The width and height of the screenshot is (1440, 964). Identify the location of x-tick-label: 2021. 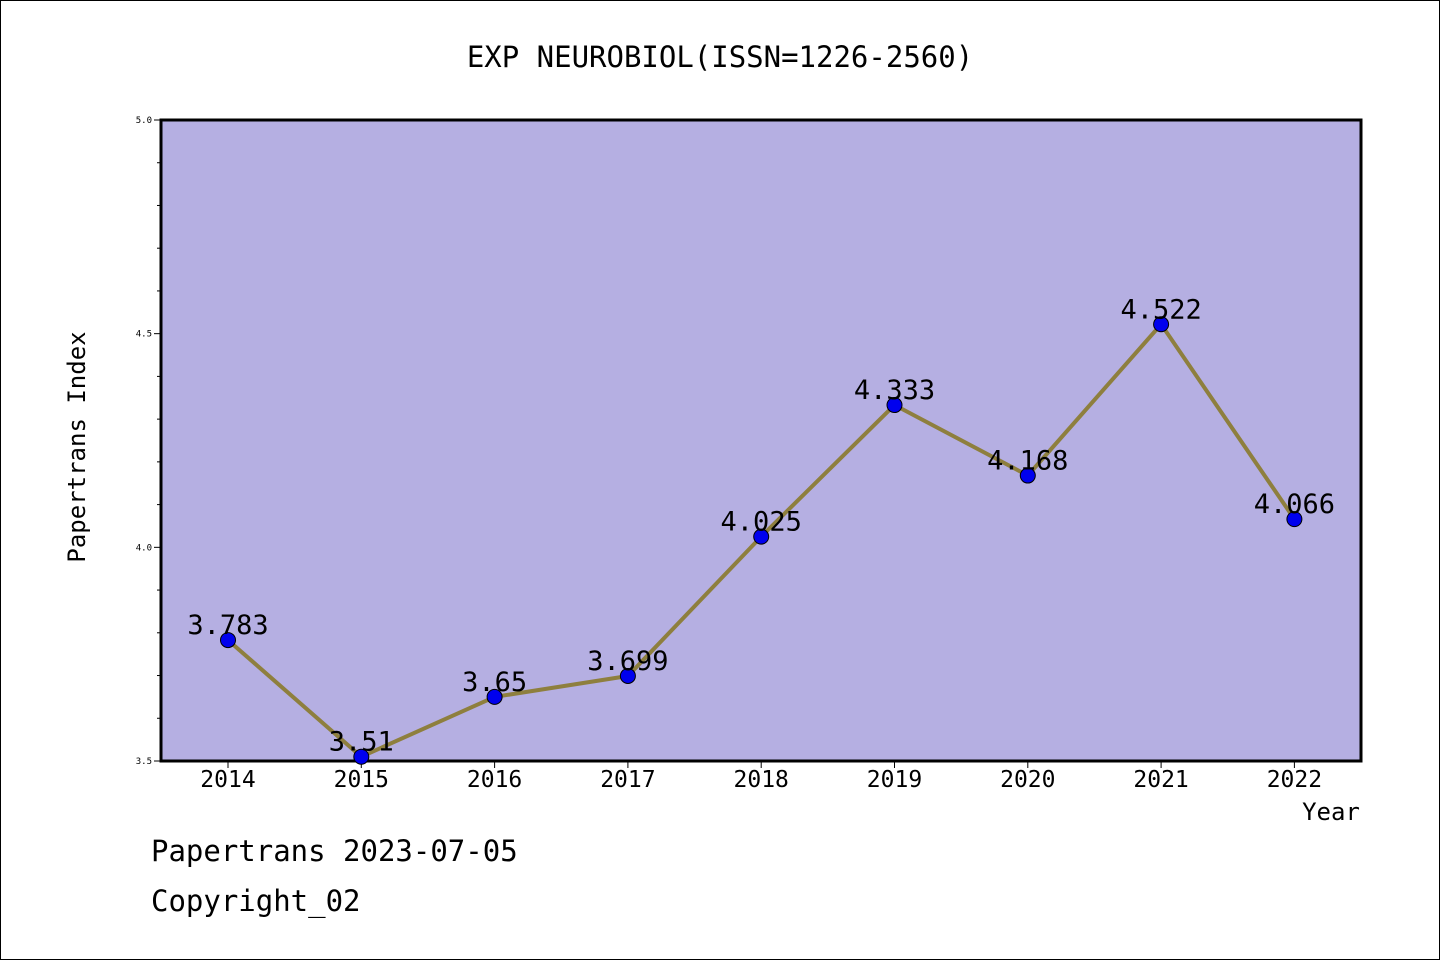
(1160, 780).